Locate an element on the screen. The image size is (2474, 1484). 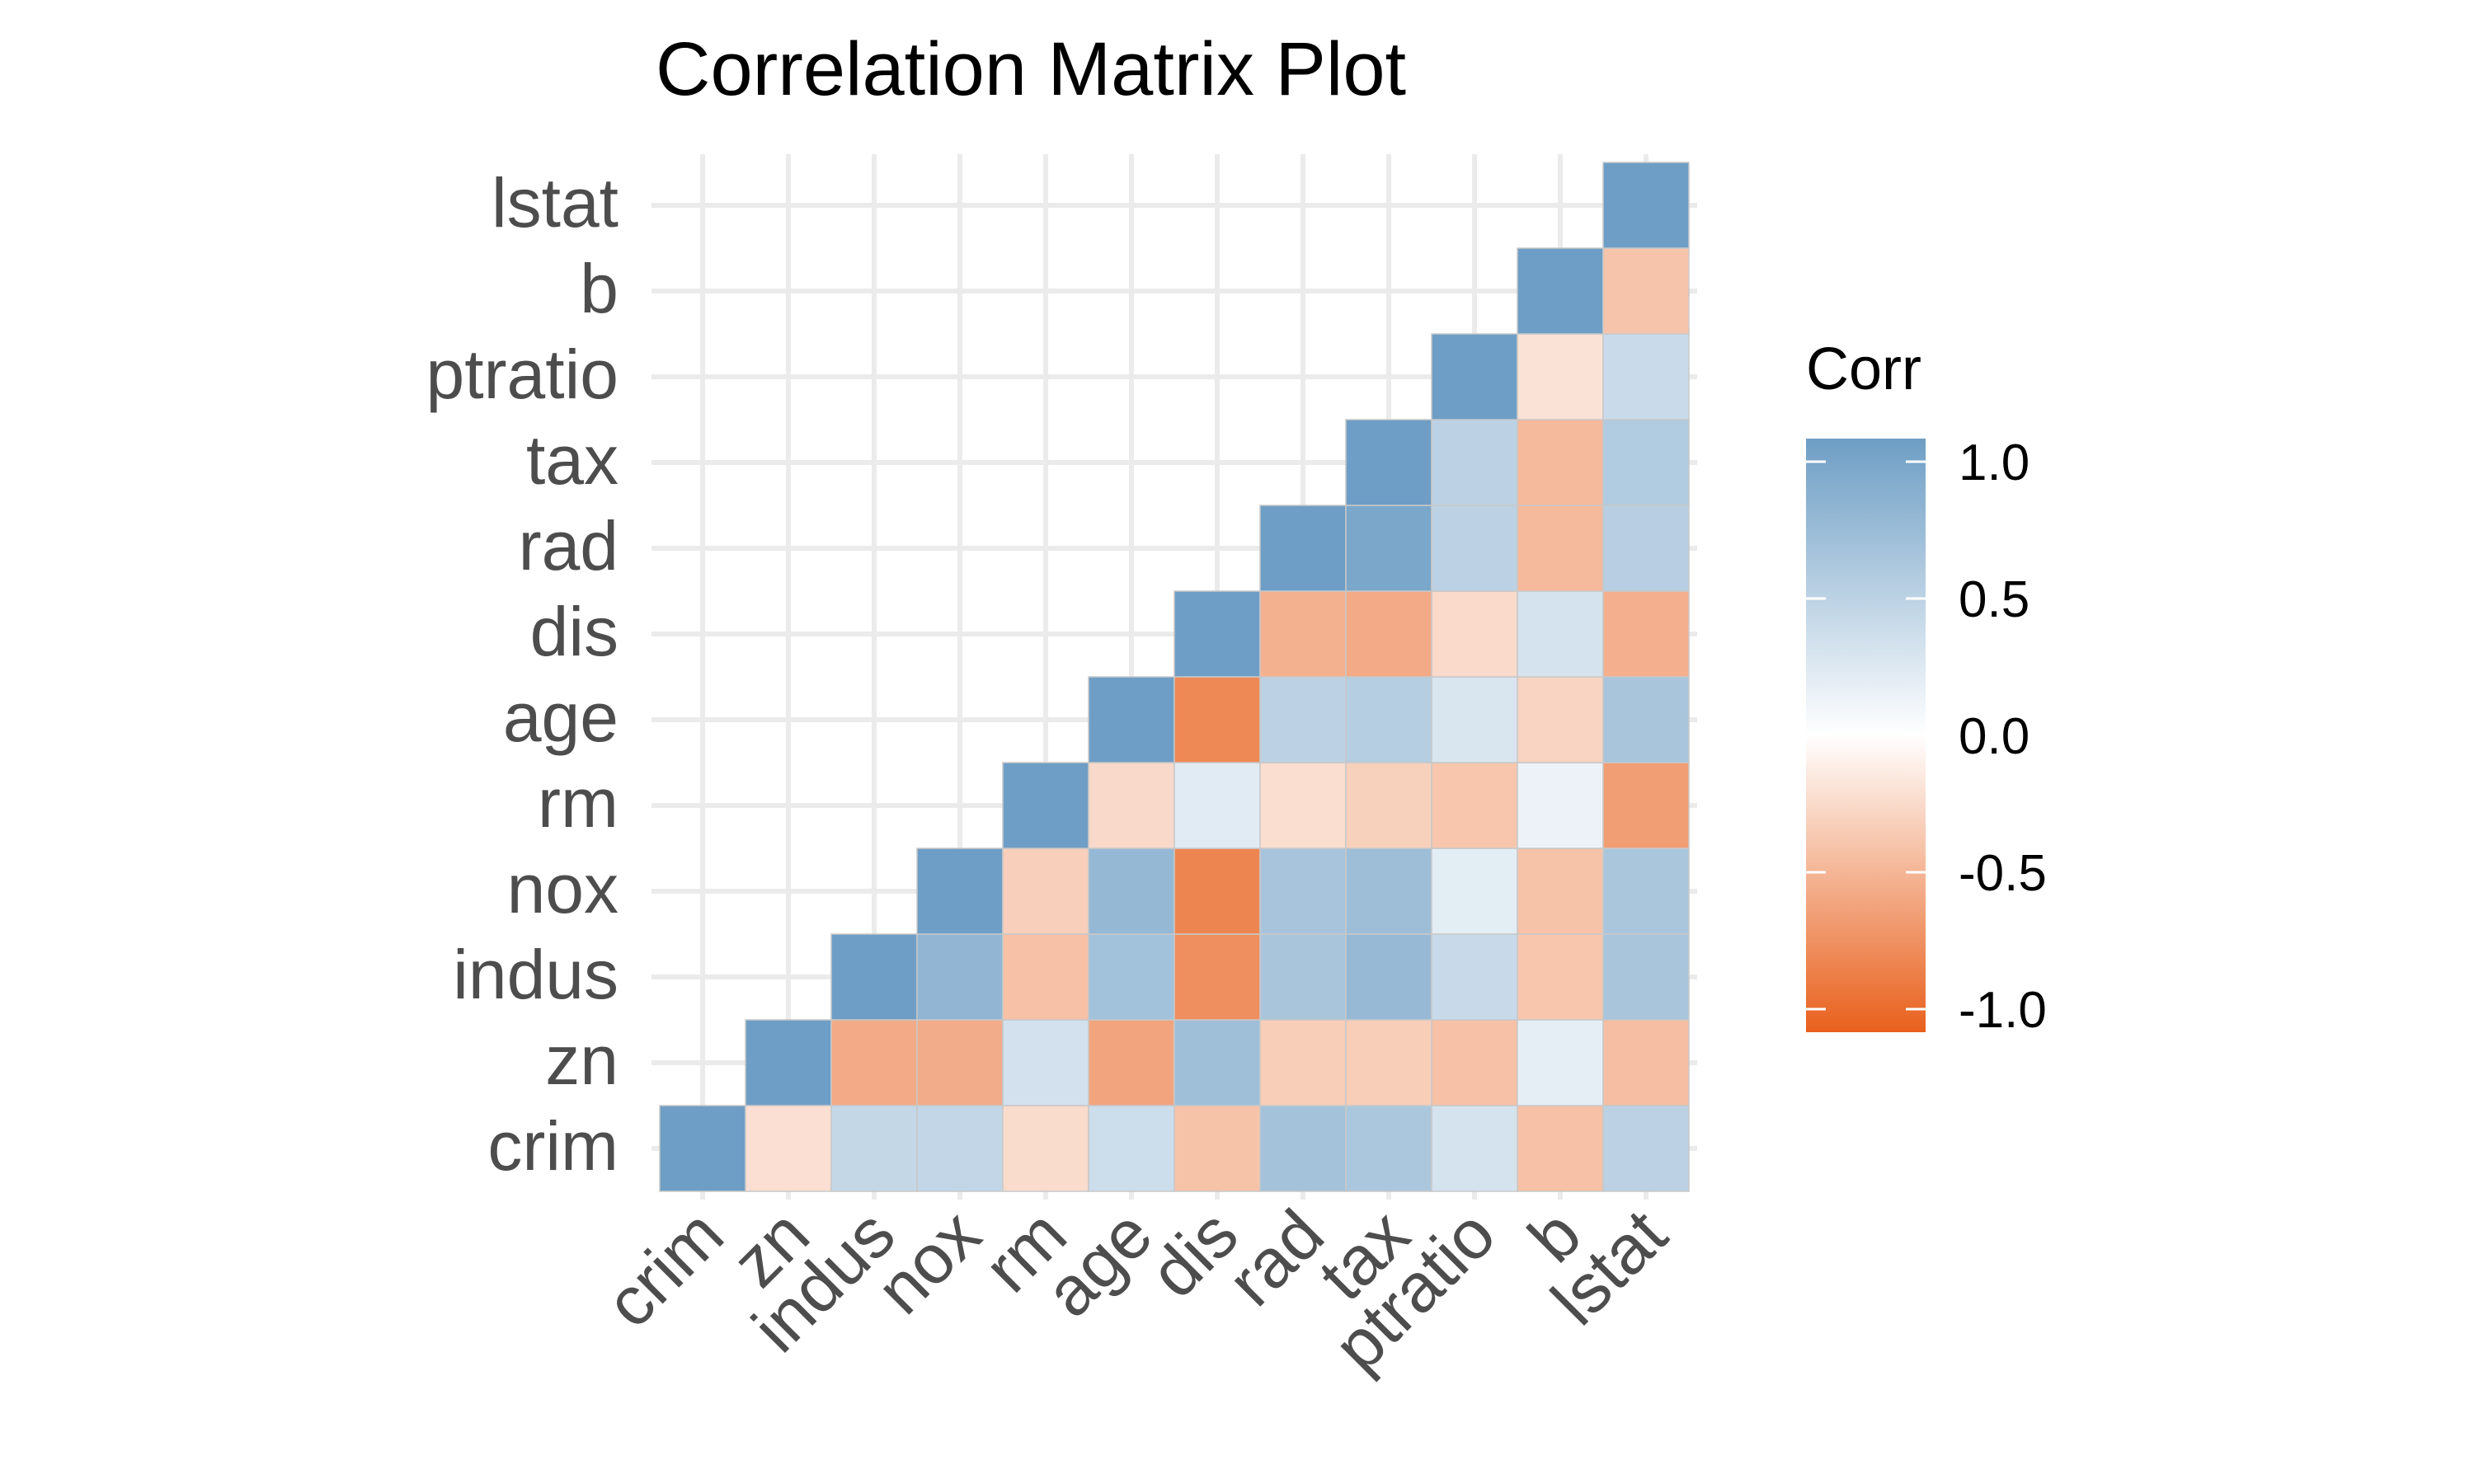
heatmap-cell-rad-age is located at coordinates (1303, 719).